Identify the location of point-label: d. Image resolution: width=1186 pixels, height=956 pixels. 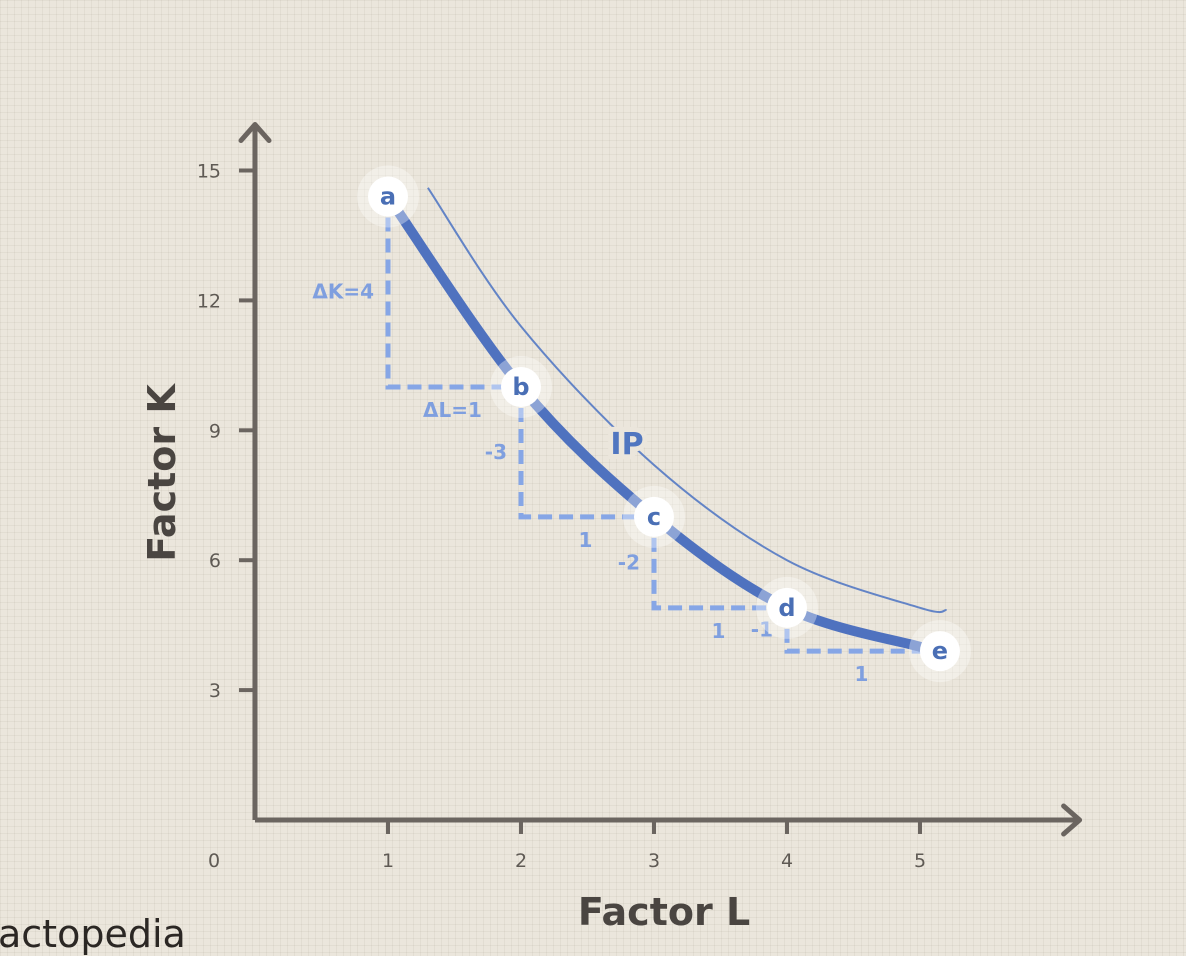
(786, 608).